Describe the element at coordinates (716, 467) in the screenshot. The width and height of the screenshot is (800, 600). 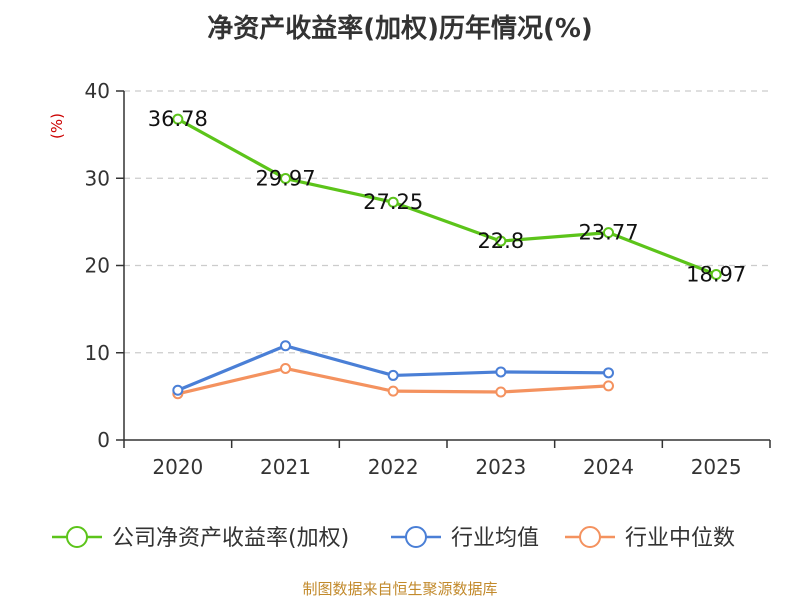
I see `x-tick-label: 2025` at that location.